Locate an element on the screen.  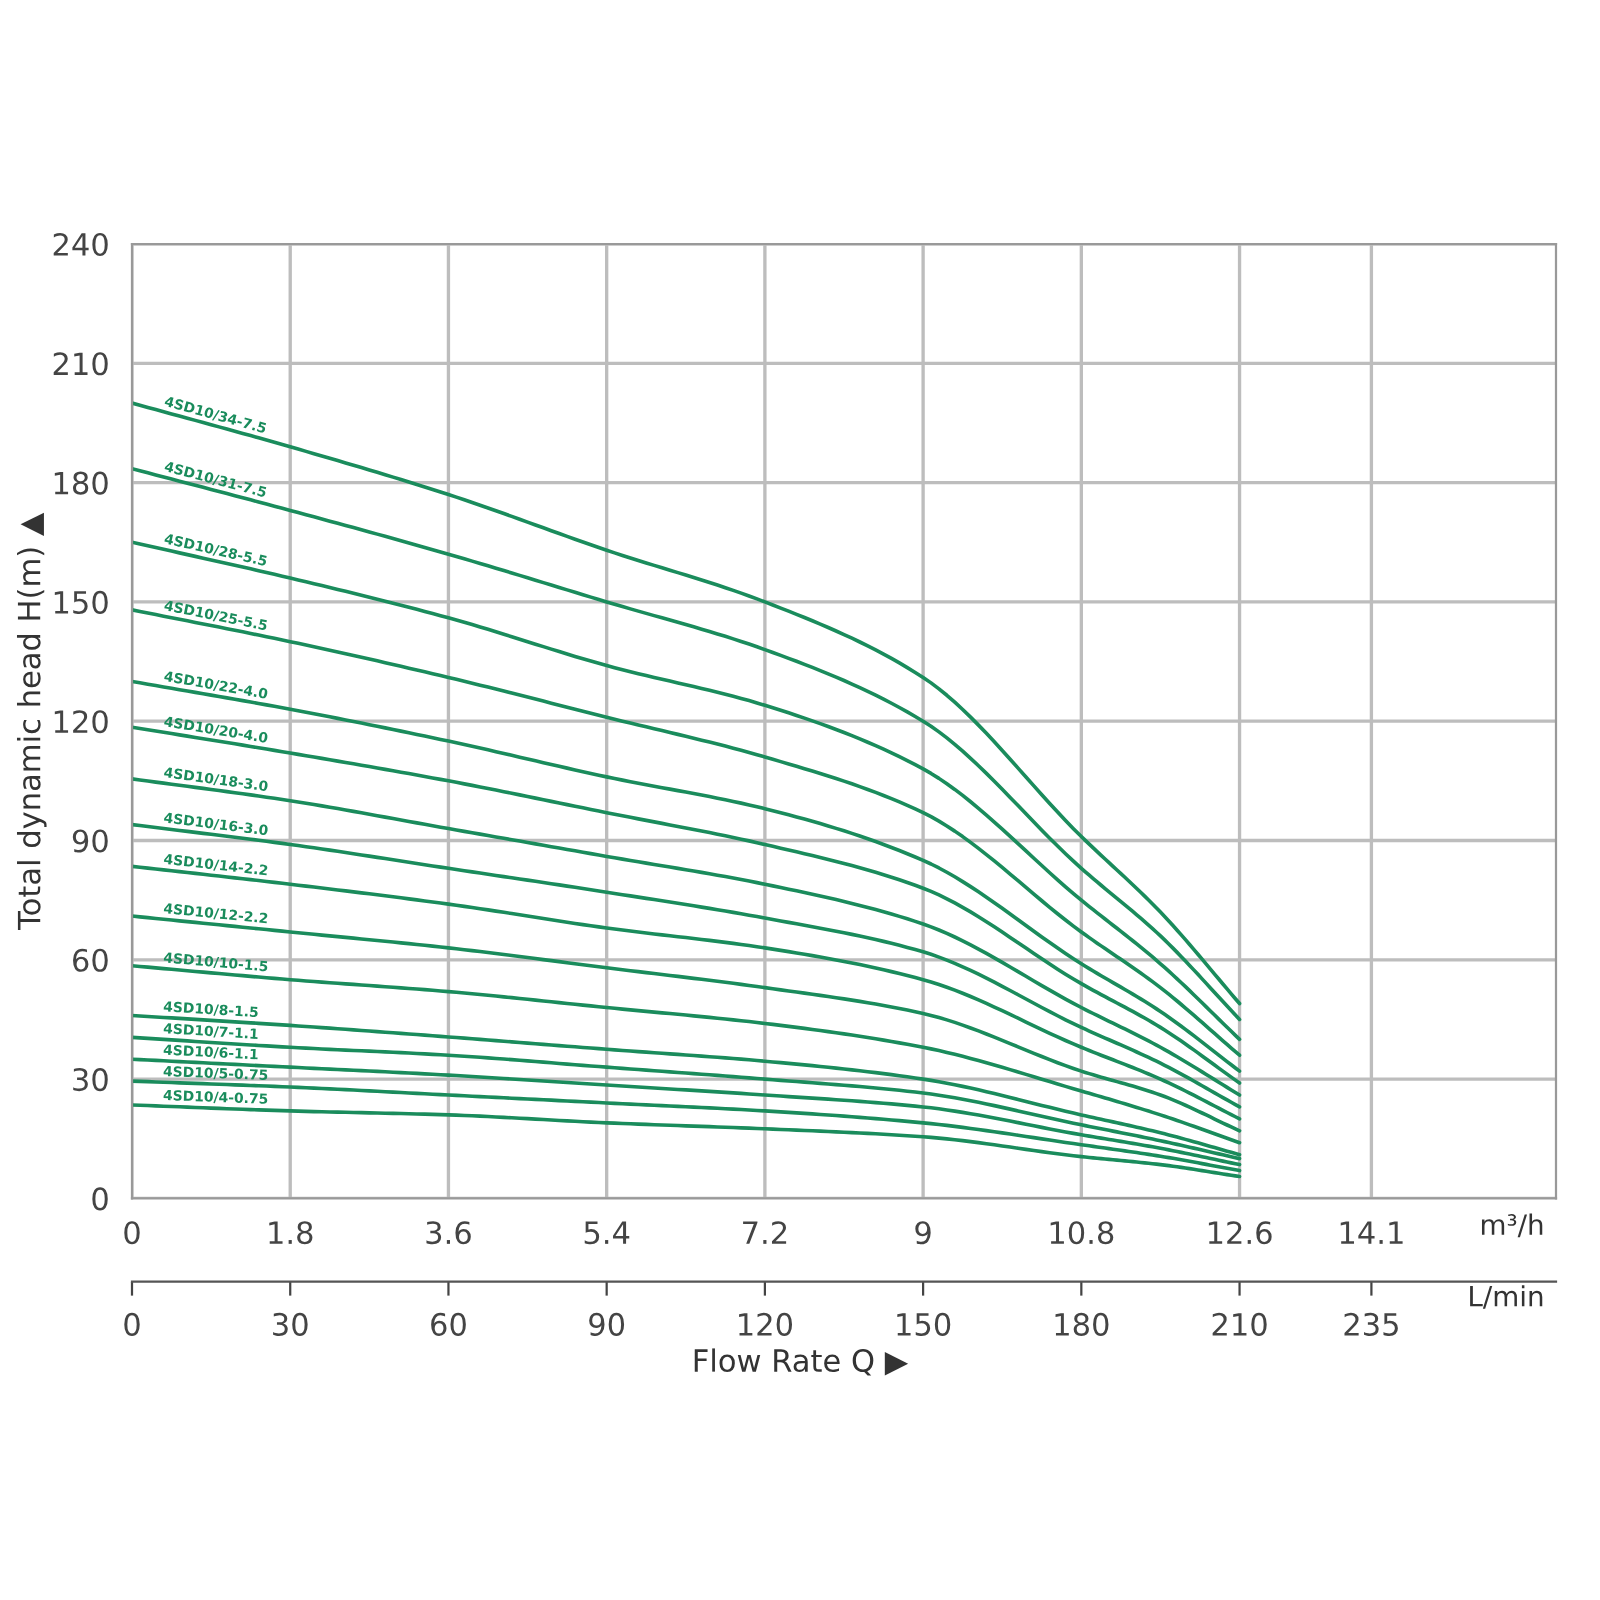
y-tick-label: 60 is located at coordinates (90, 960).